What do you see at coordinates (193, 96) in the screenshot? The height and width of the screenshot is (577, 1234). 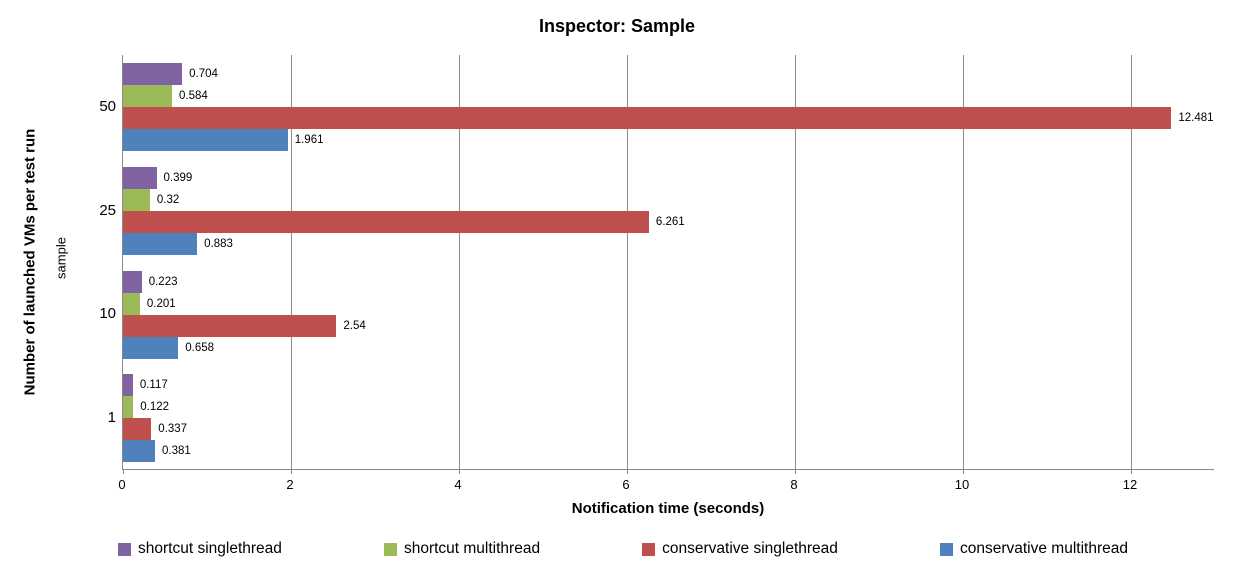 I see `bar-value-label: 0.584` at bounding box center [193, 96].